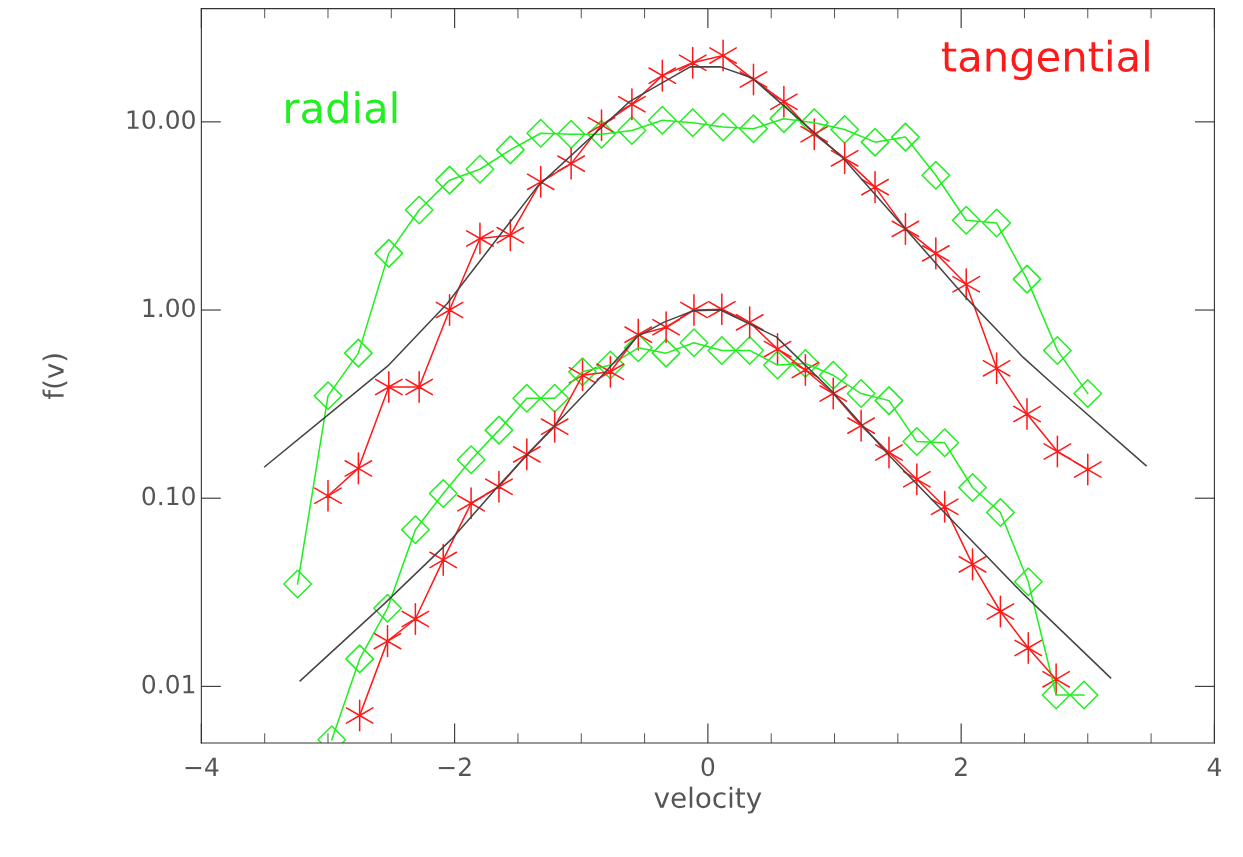 The width and height of the screenshot is (1243, 857). What do you see at coordinates (202, 766) in the screenshot?
I see `x-tick-label: −4` at bounding box center [202, 766].